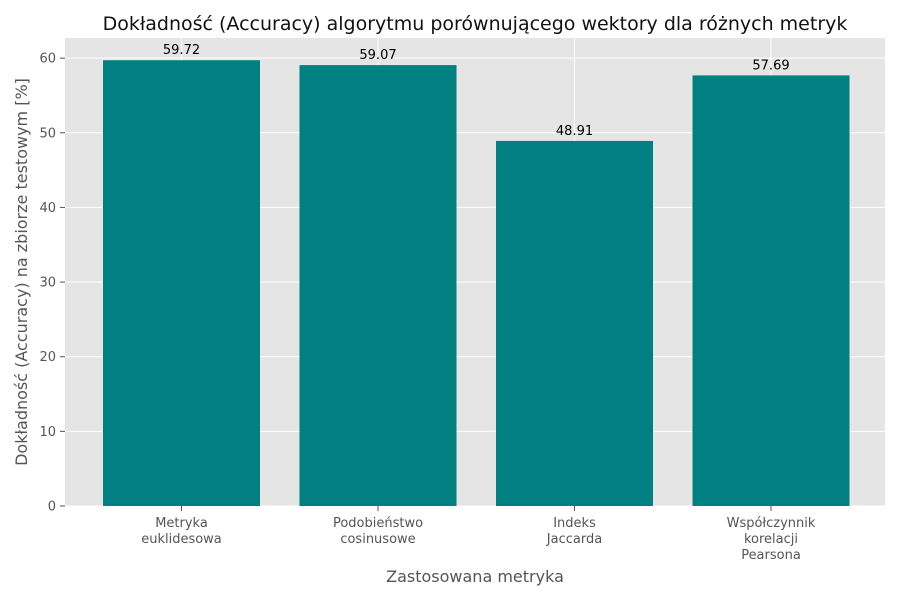 The image size is (900, 600). I want to click on y-tick-label: 20, so click(47, 357).